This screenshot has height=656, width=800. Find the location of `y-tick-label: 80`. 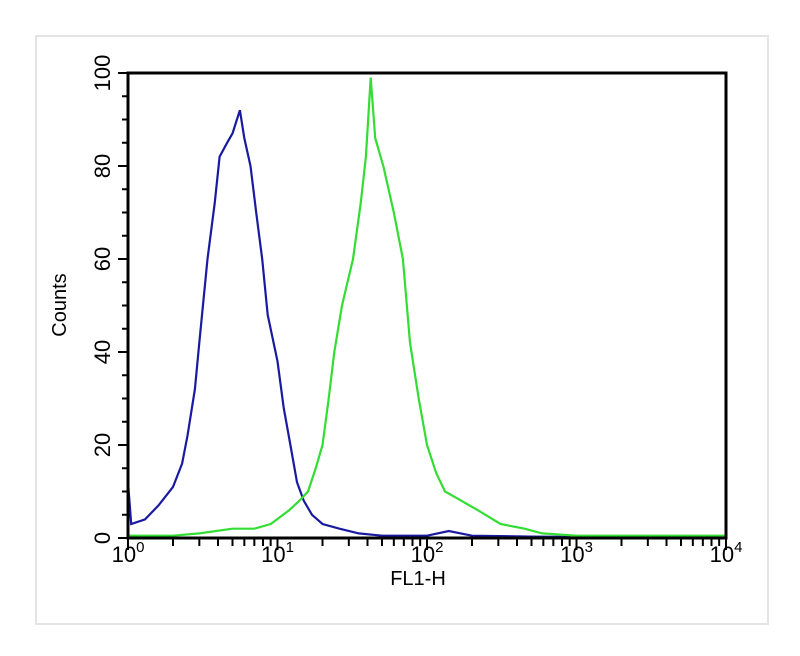

y-tick-label: 80 is located at coordinates (102, 166).